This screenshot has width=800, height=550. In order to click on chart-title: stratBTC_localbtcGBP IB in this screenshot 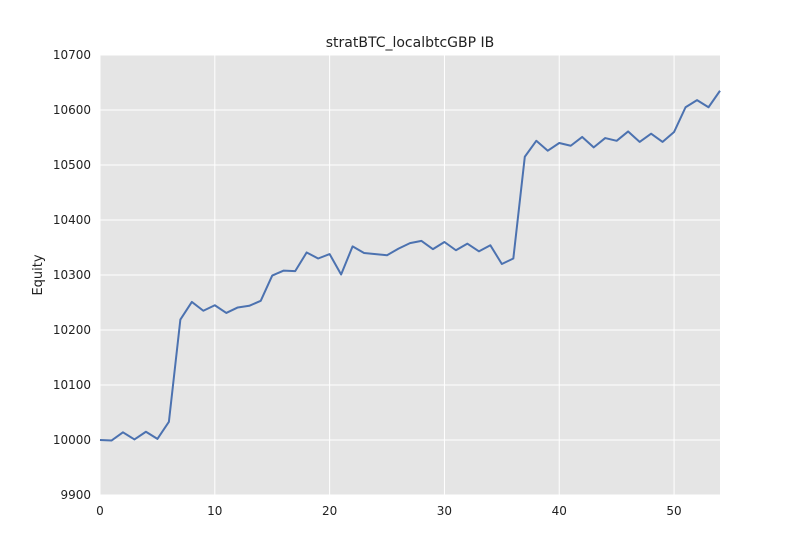, I will do `click(410, 43)`.